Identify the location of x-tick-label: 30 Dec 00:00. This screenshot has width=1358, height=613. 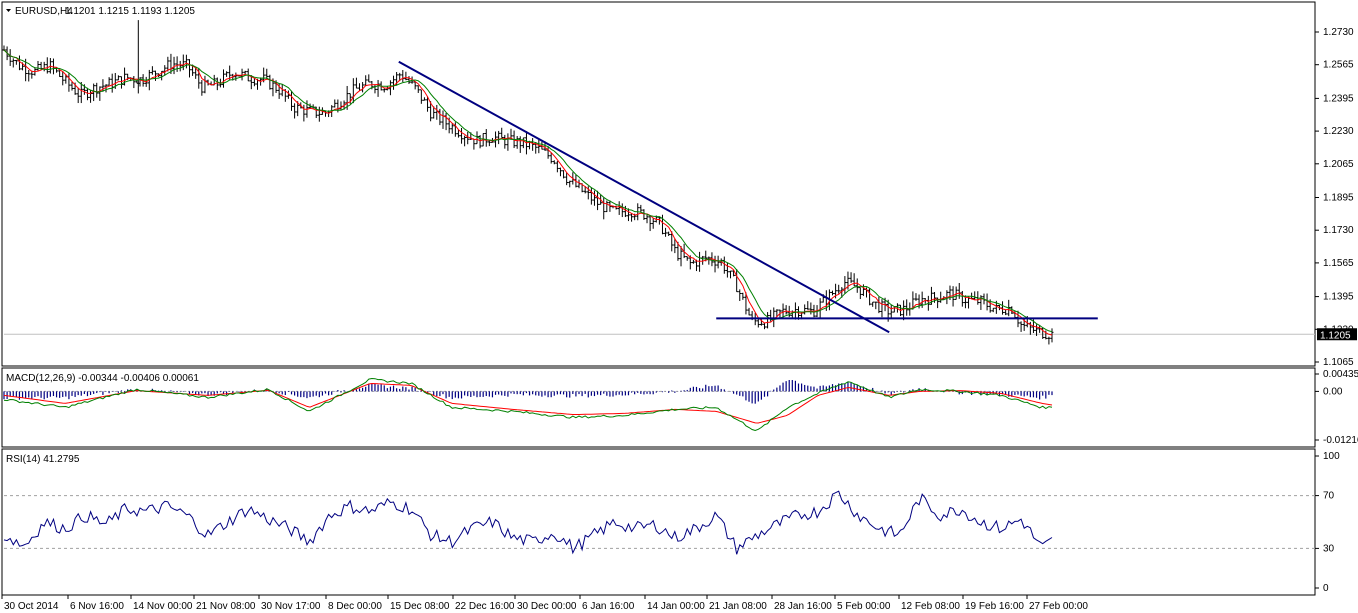
(547, 606).